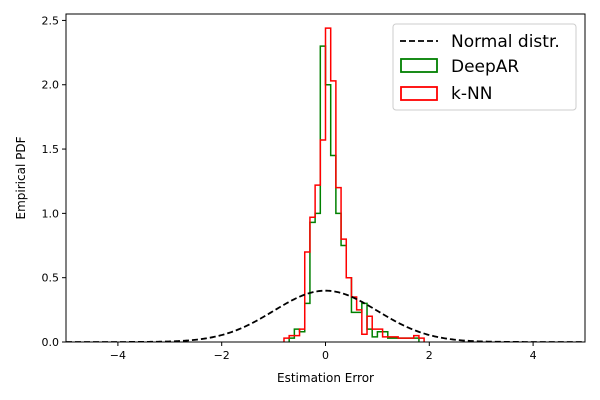 Image resolution: width=600 pixels, height=400 pixels. Describe the element at coordinates (51, 149) in the screenshot. I see `y-tick-label: 1.5` at that location.